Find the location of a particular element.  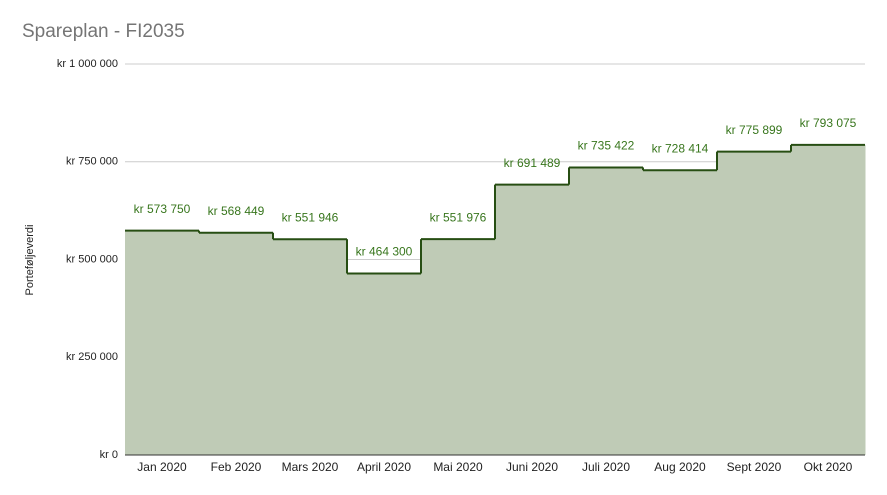

x-tick-label: Mars 2020 is located at coordinates (310, 467).